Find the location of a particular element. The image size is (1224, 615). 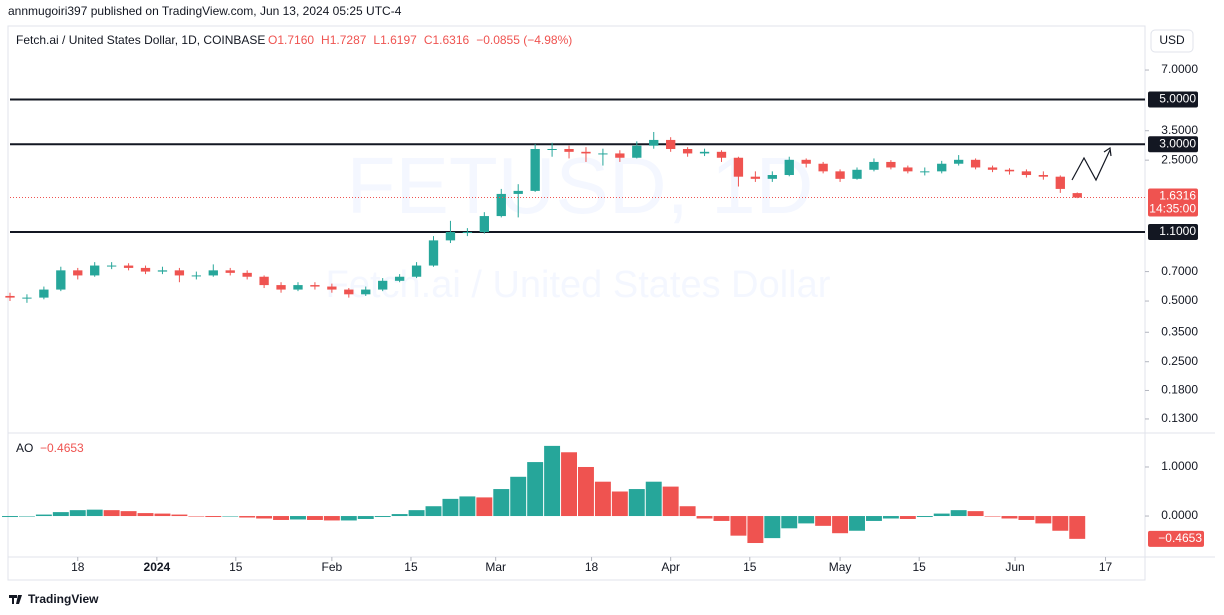

ao-last-label: −0.4653 is located at coordinates (1180, 538).